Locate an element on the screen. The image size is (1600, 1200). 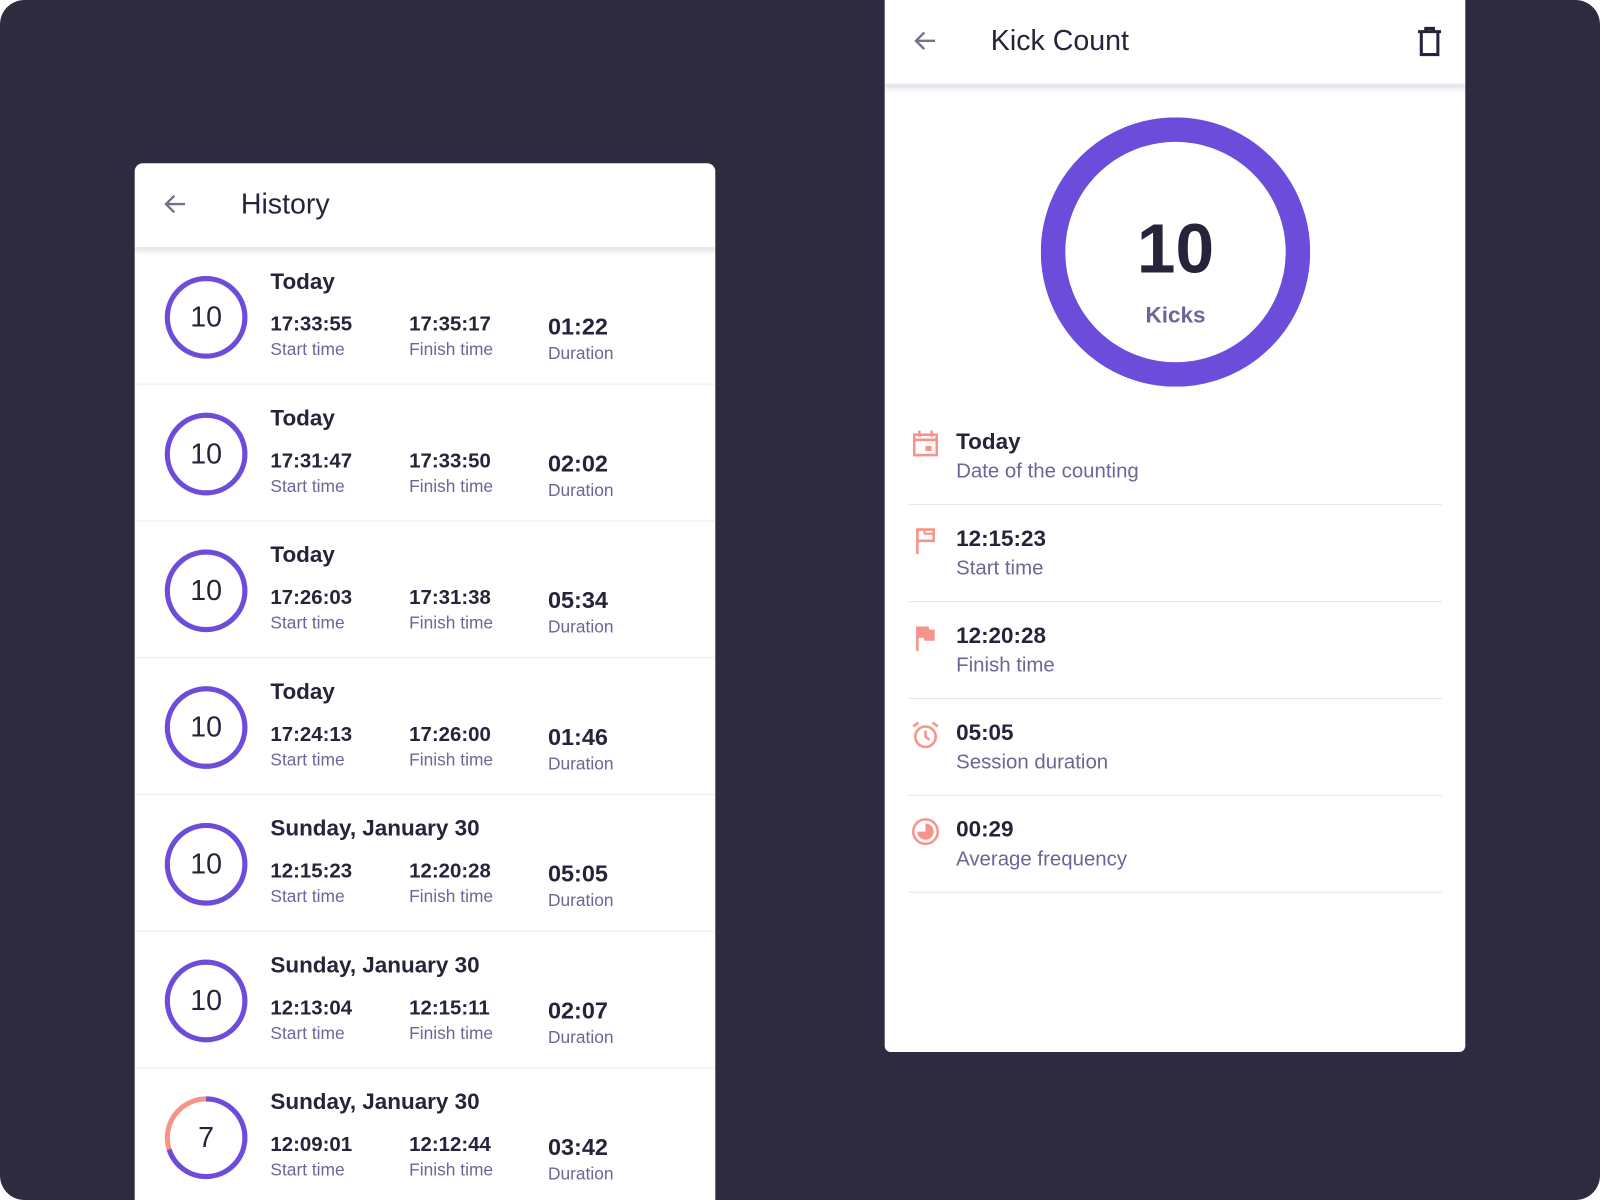
kicks-count: 7 is located at coordinates (206, 1137).